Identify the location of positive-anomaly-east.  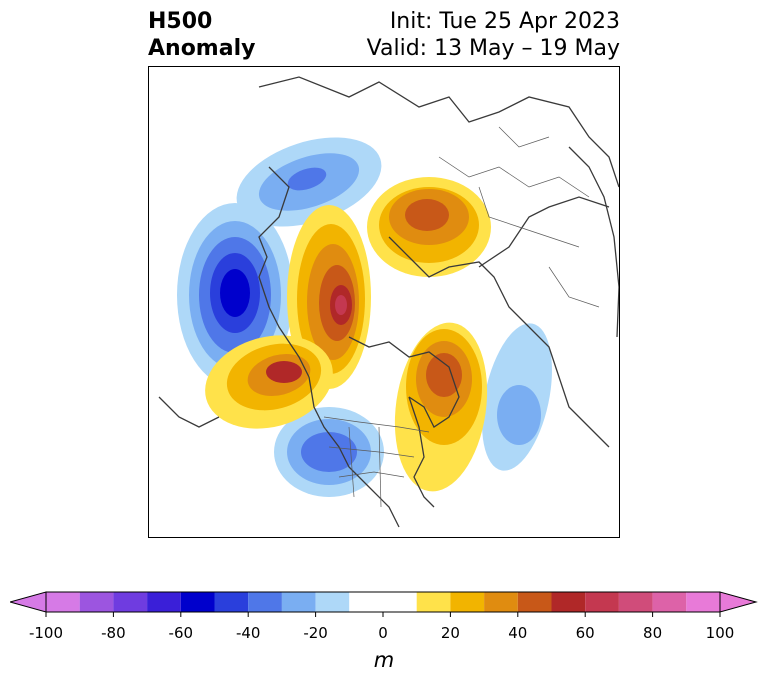
(441, 407).